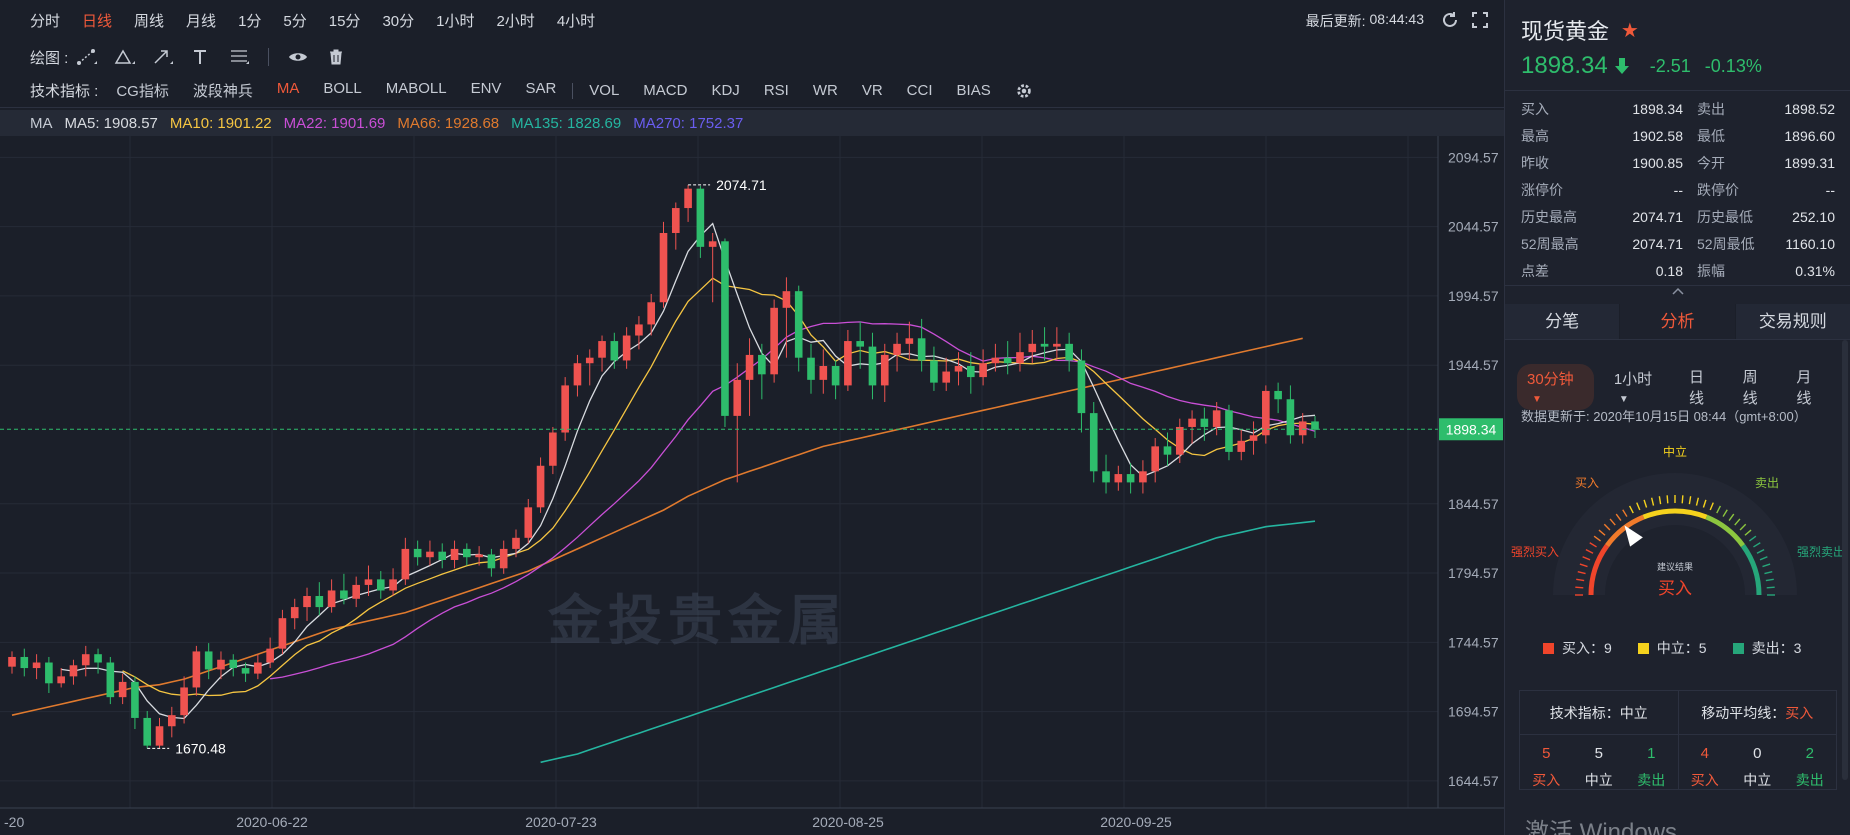 The height and width of the screenshot is (835, 1850). I want to click on indicator-button: MA, so click(288, 88).